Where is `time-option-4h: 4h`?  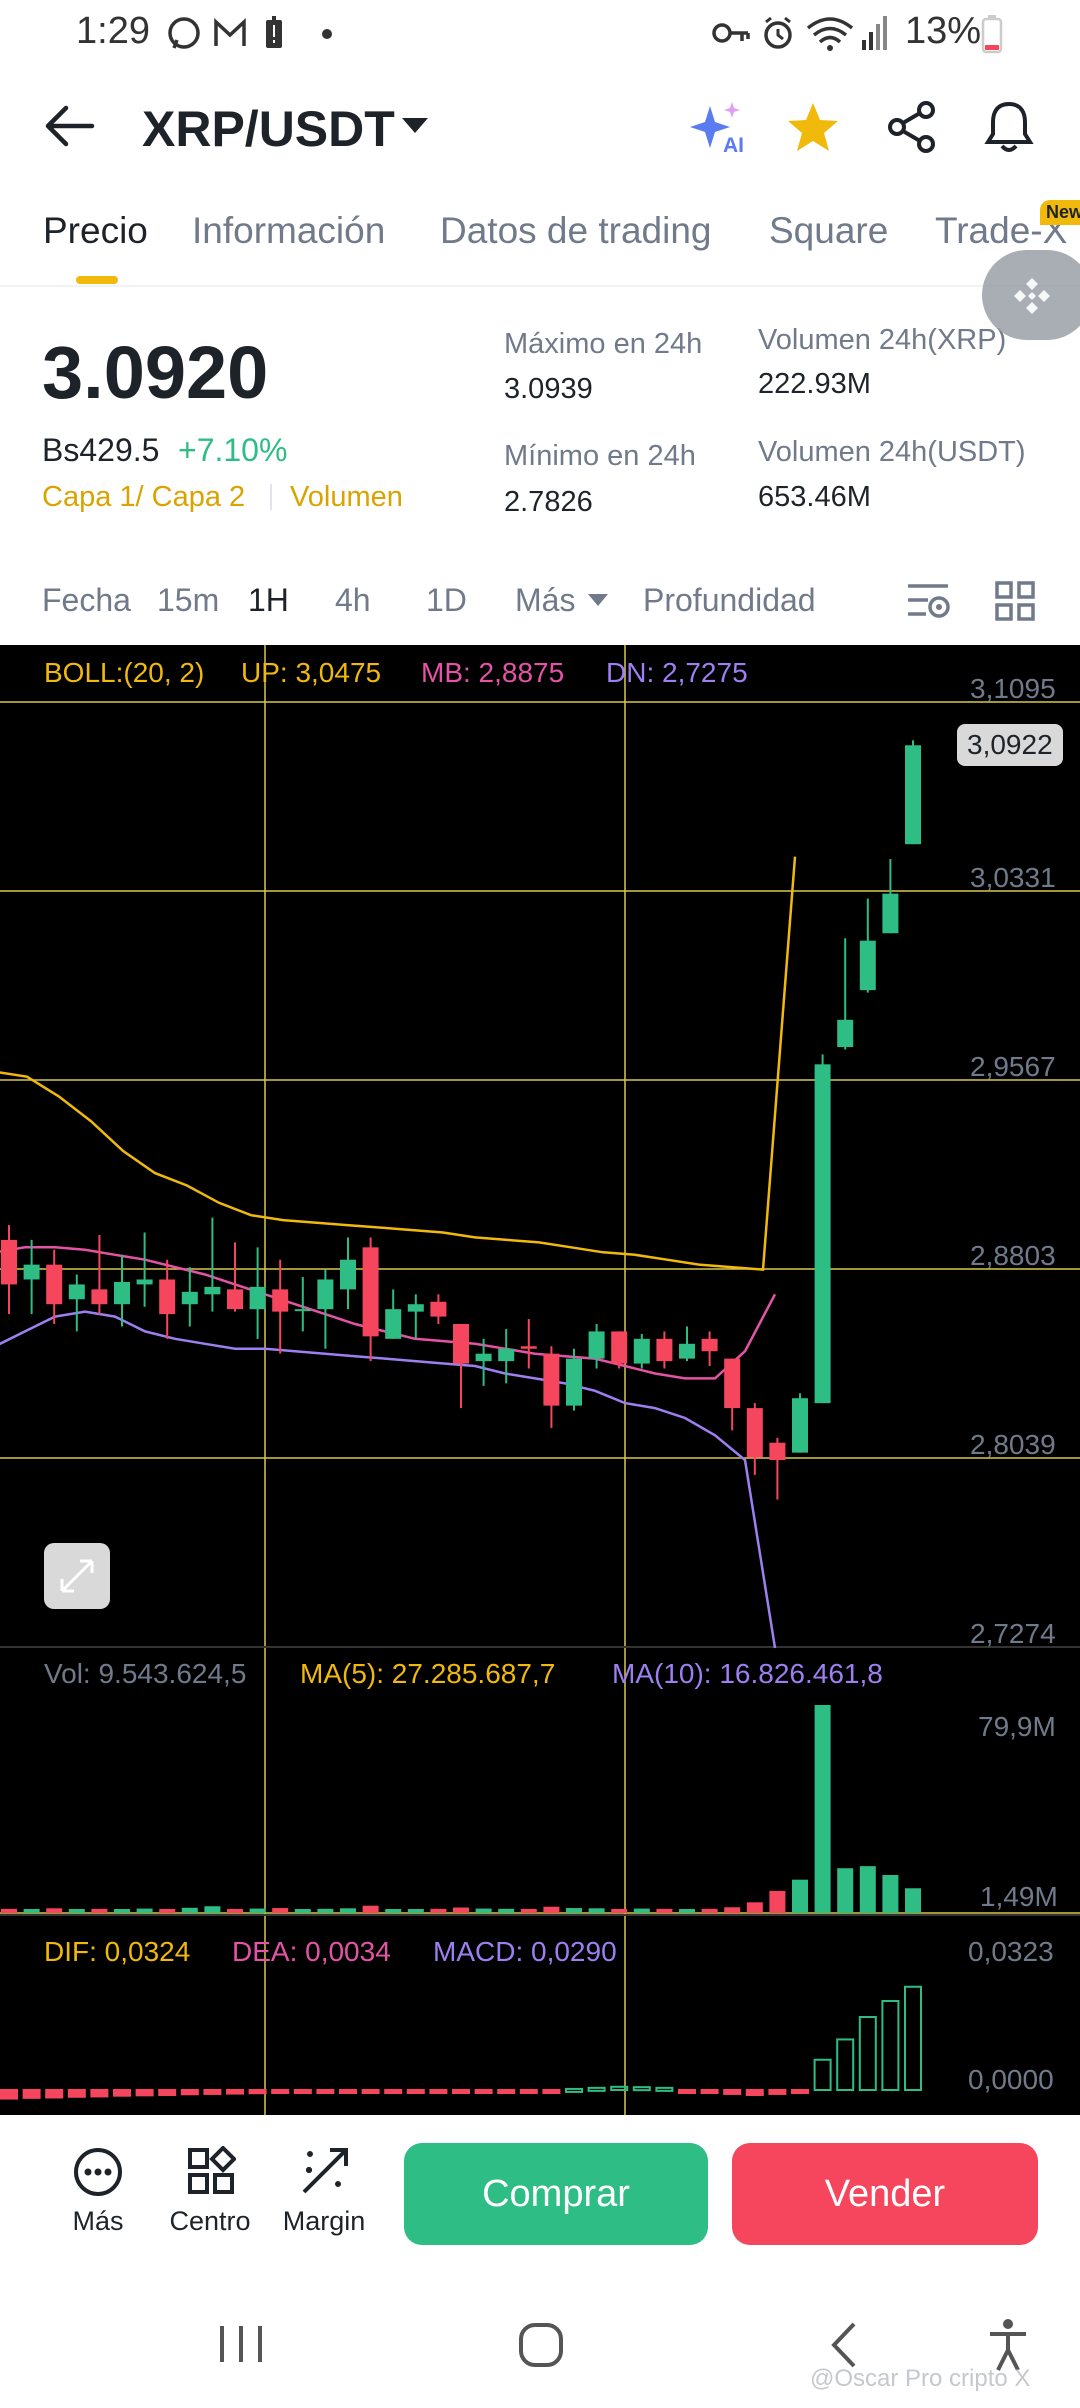 time-option-4h: 4h is located at coordinates (353, 600).